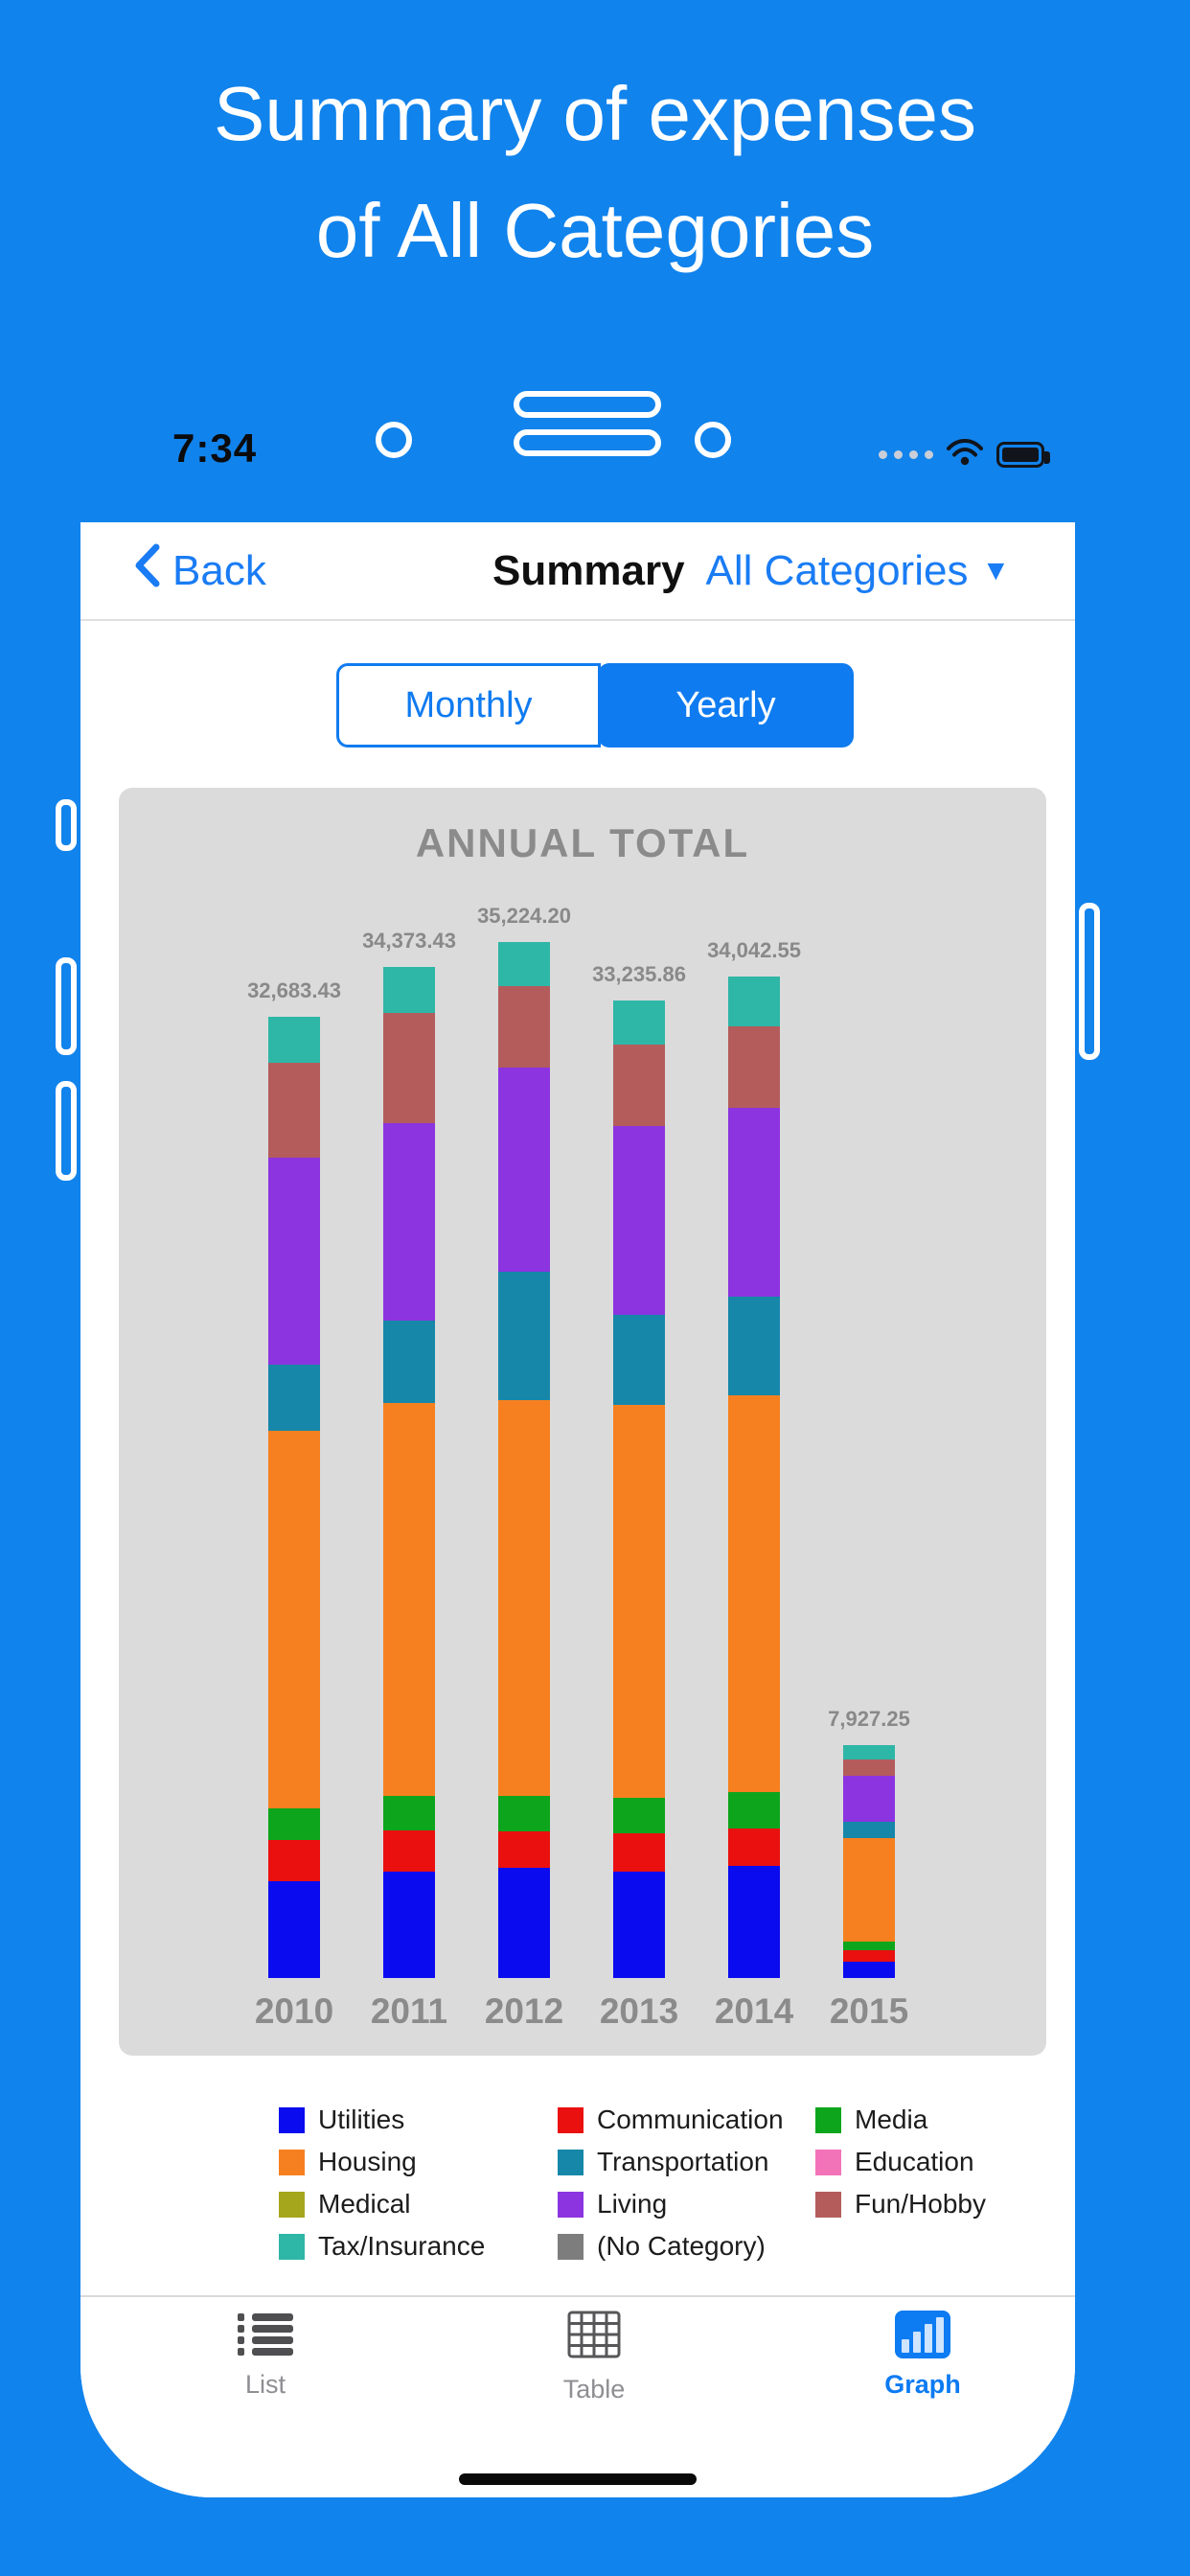 This screenshot has height=2576, width=1190. Describe the element at coordinates (922, 2334) in the screenshot. I see `bar-chart-icon` at that location.